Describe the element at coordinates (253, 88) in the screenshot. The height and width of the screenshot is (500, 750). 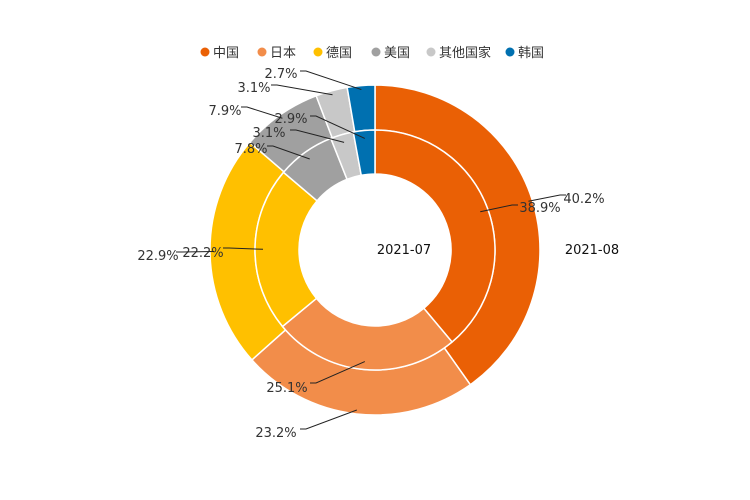
I see `outer-data-label-5: 3.1%` at that location.